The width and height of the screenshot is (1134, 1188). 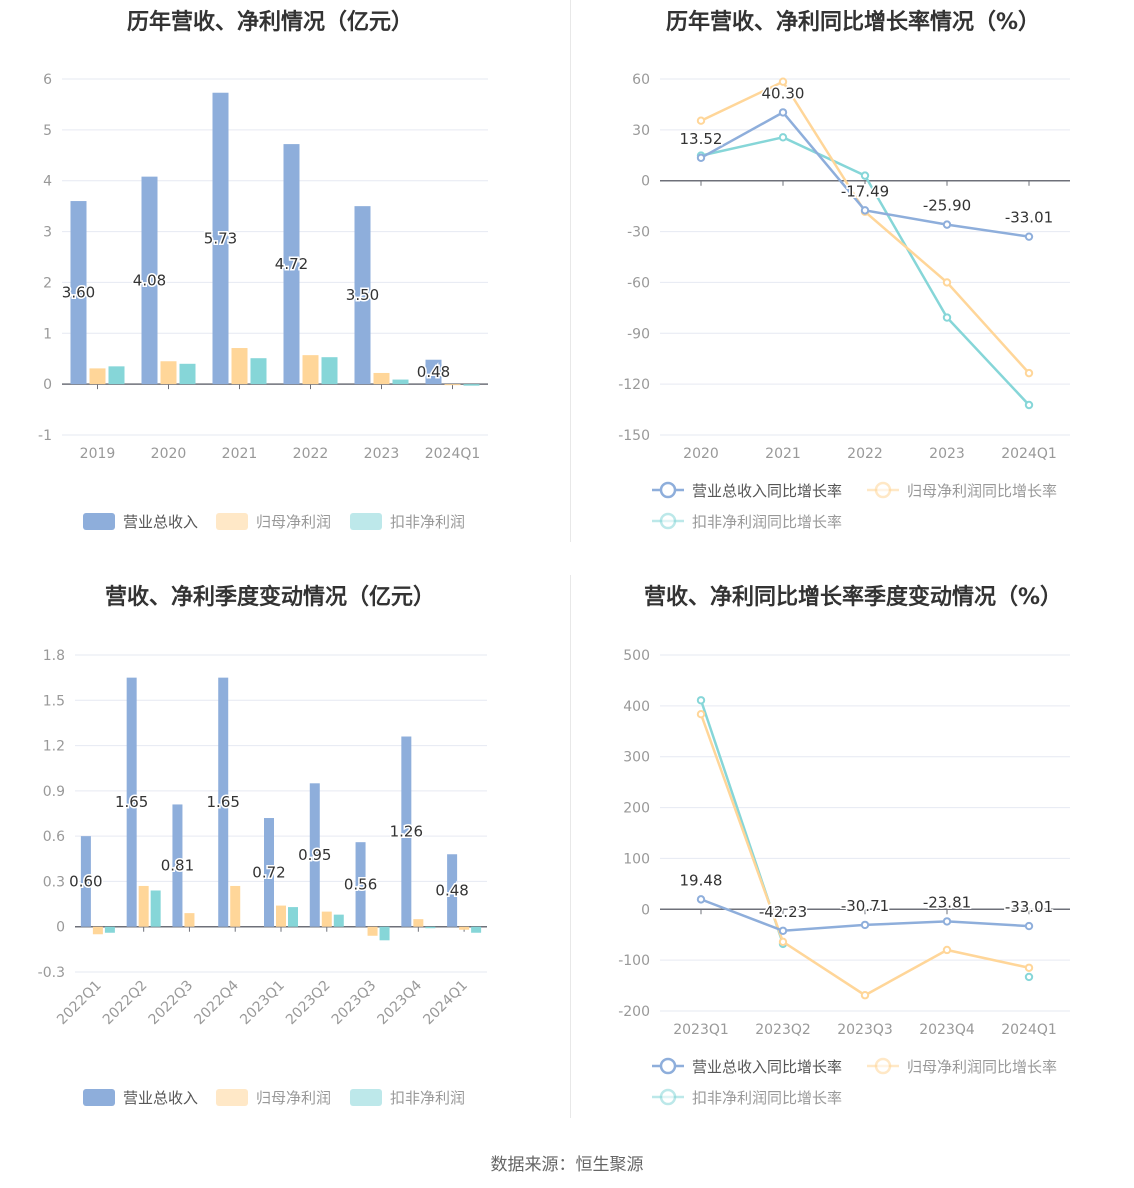 I want to click on y-tick-label: 1, so click(x=47, y=334).